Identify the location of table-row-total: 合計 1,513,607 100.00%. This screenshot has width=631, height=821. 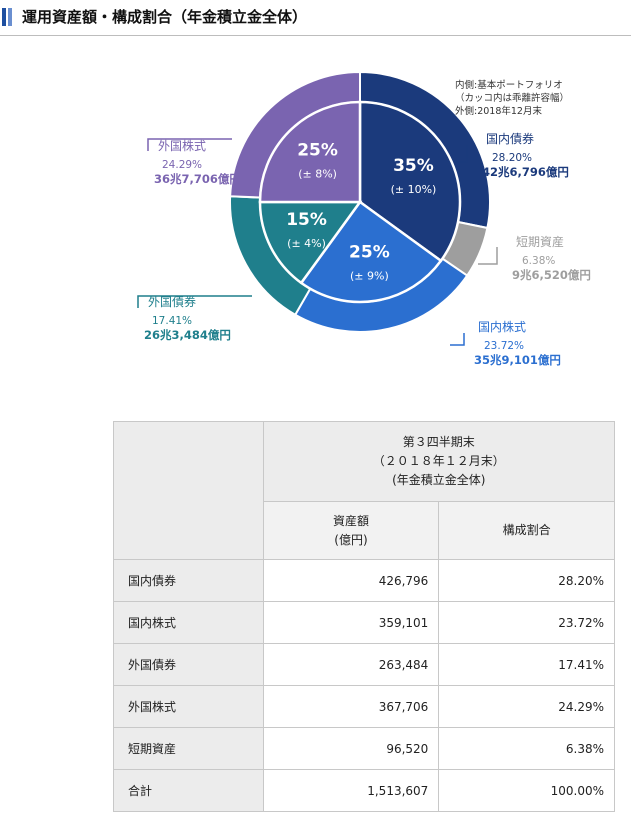
(364, 790).